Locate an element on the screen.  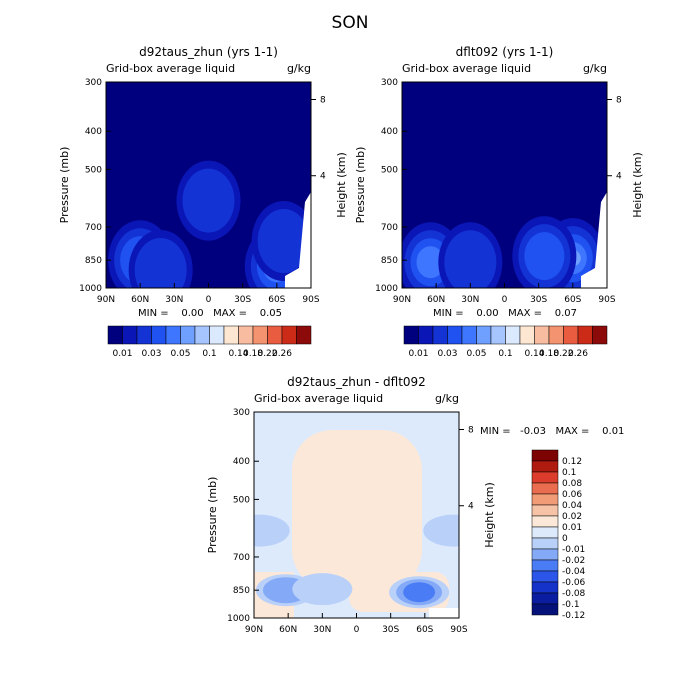
y-tick-label: 500 is located at coordinates (241, 500).